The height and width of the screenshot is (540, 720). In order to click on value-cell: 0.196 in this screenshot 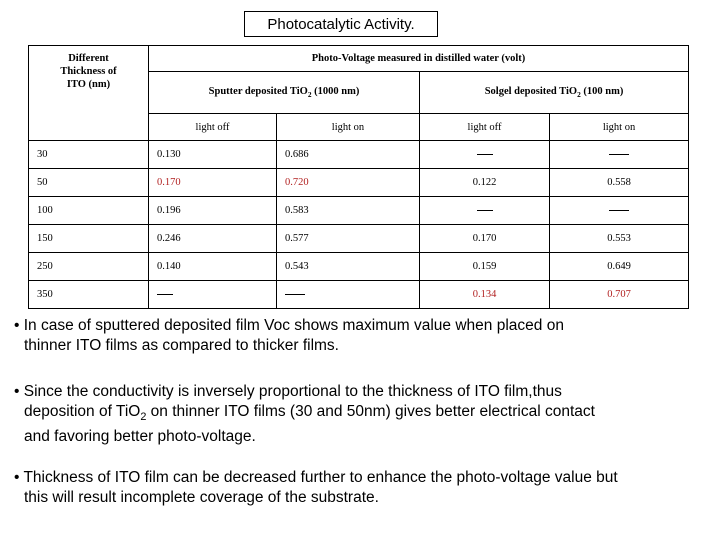, I will do `click(212, 210)`.